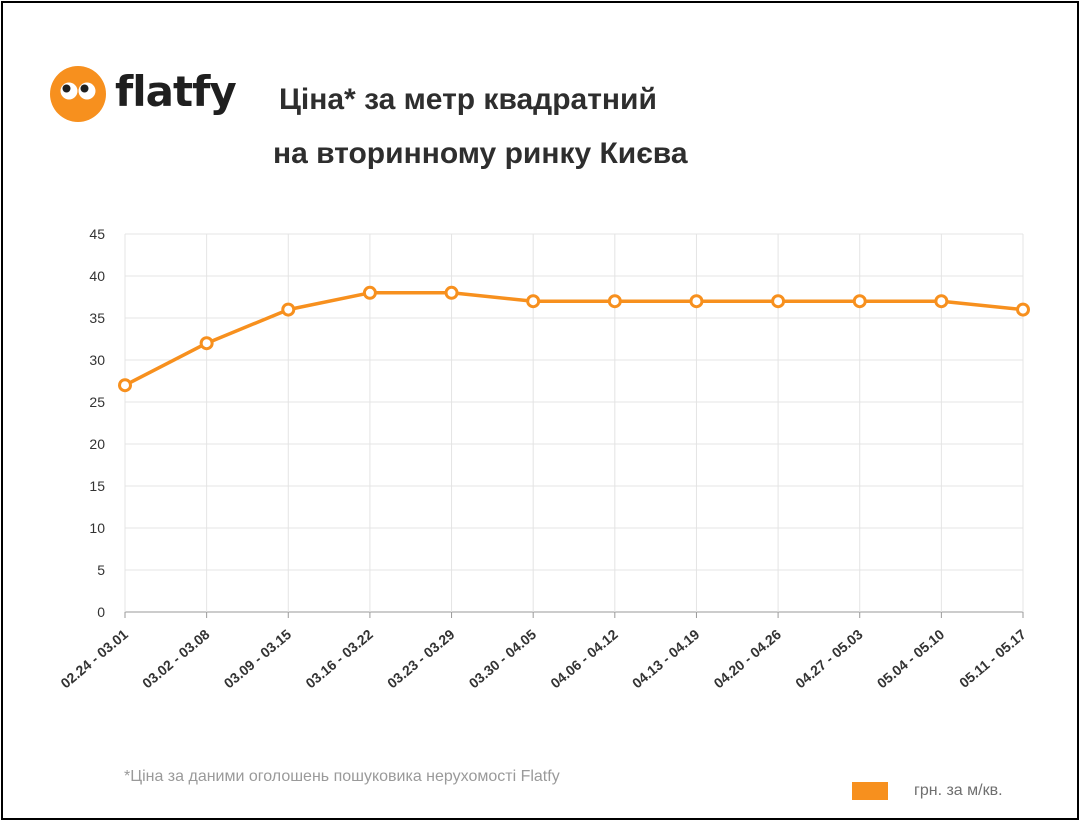 The height and width of the screenshot is (821, 1080). What do you see at coordinates (97, 486) in the screenshot?
I see `y-tick-label: 15` at bounding box center [97, 486].